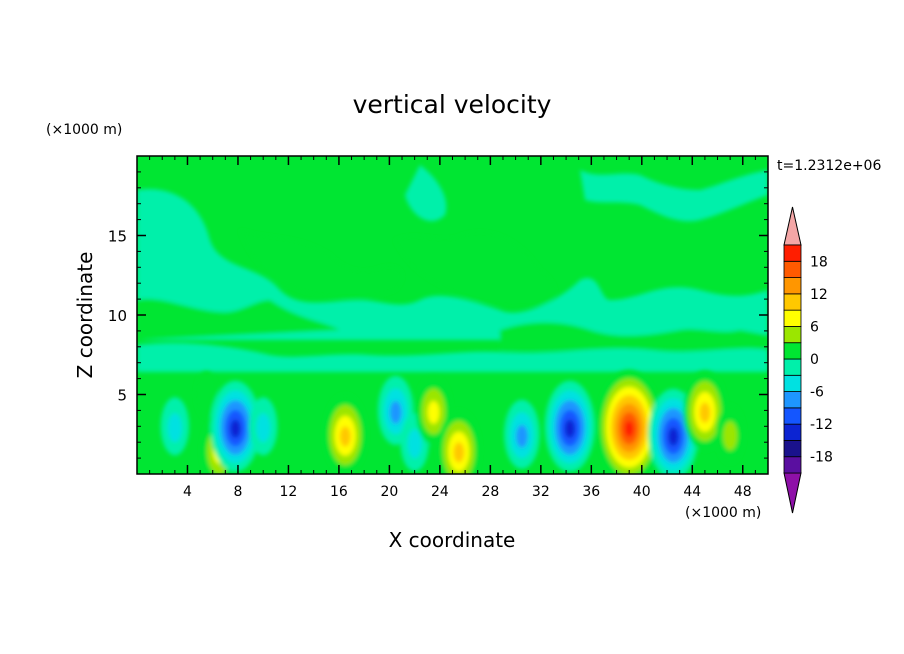  What do you see at coordinates (829, 166) in the screenshot?
I see `time-label: t=1.2312e+06` at bounding box center [829, 166].